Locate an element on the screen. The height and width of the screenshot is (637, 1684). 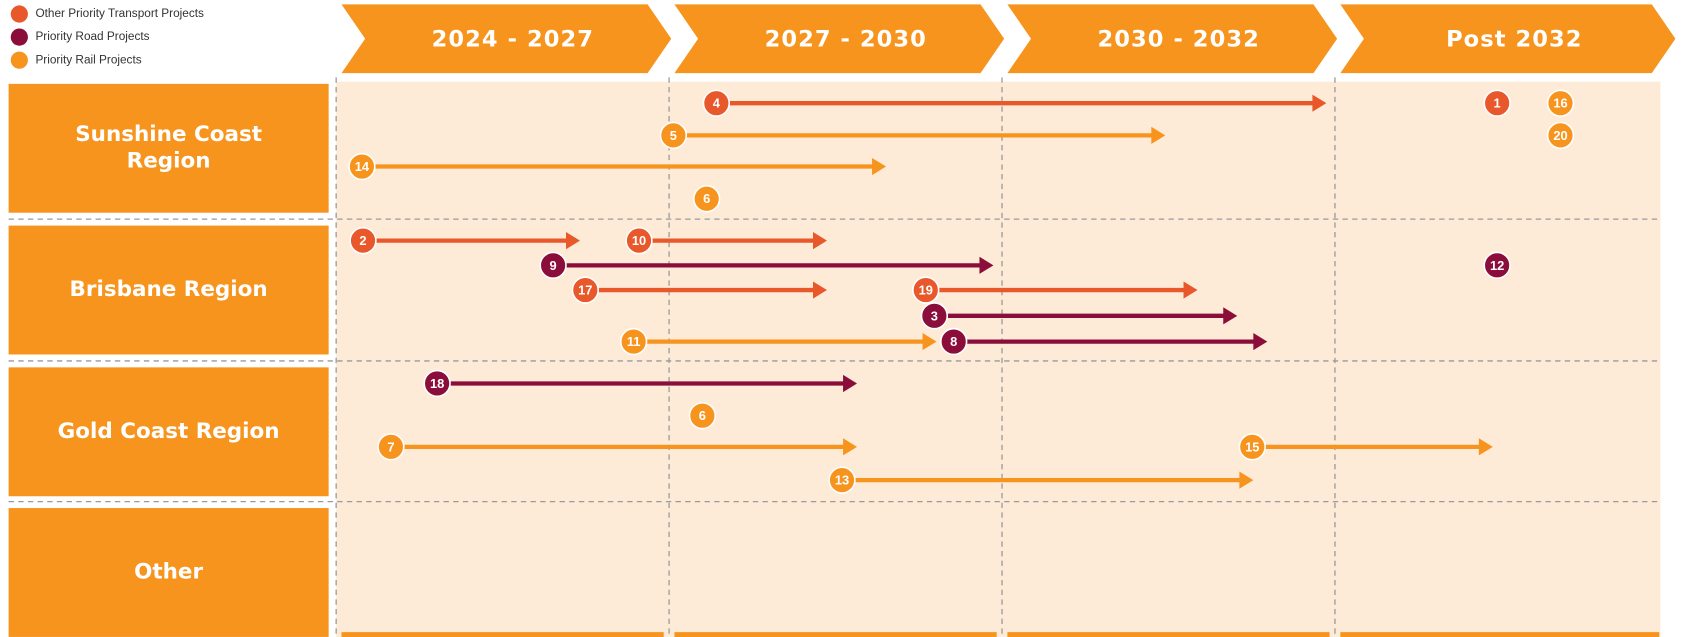
legend-label: Other Priority Transport Projects is located at coordinates (119, 13).